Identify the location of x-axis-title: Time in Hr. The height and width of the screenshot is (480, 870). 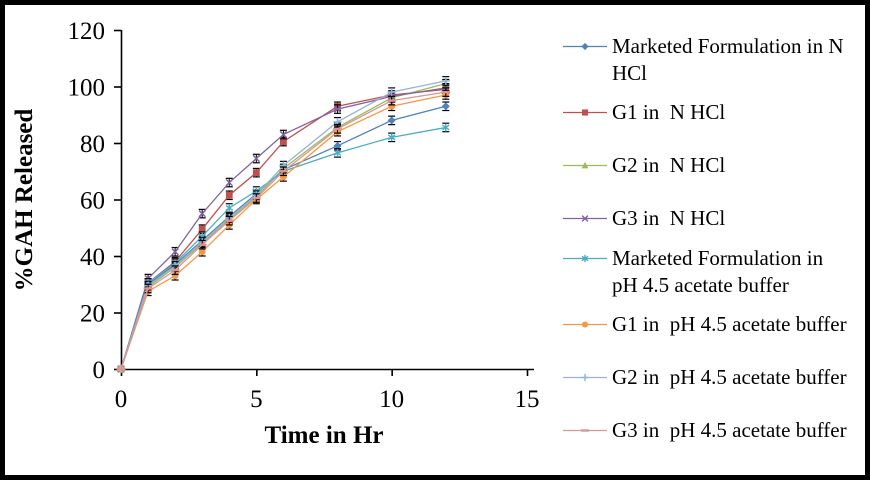
(324, 435).